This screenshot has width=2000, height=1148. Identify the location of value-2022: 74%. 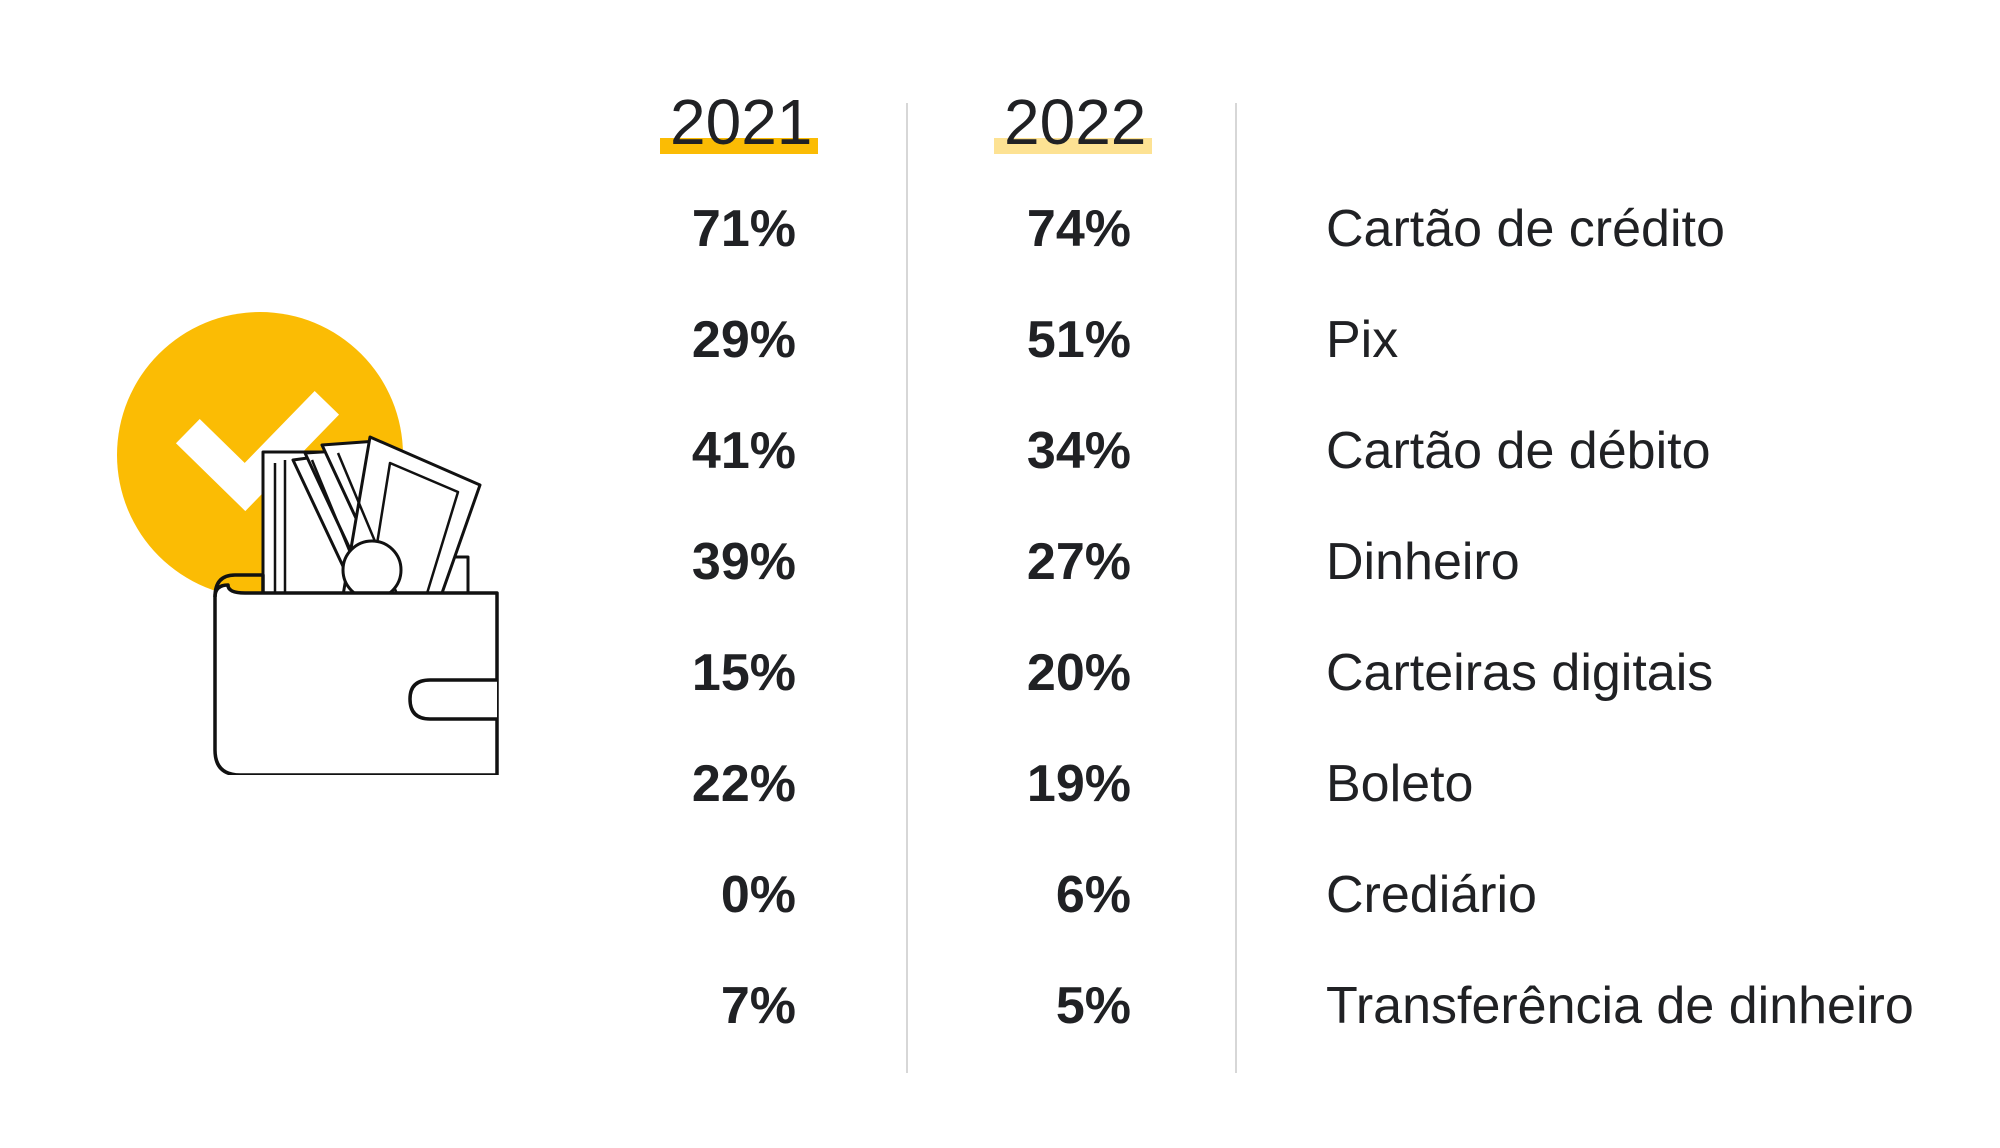
(1078, 229).